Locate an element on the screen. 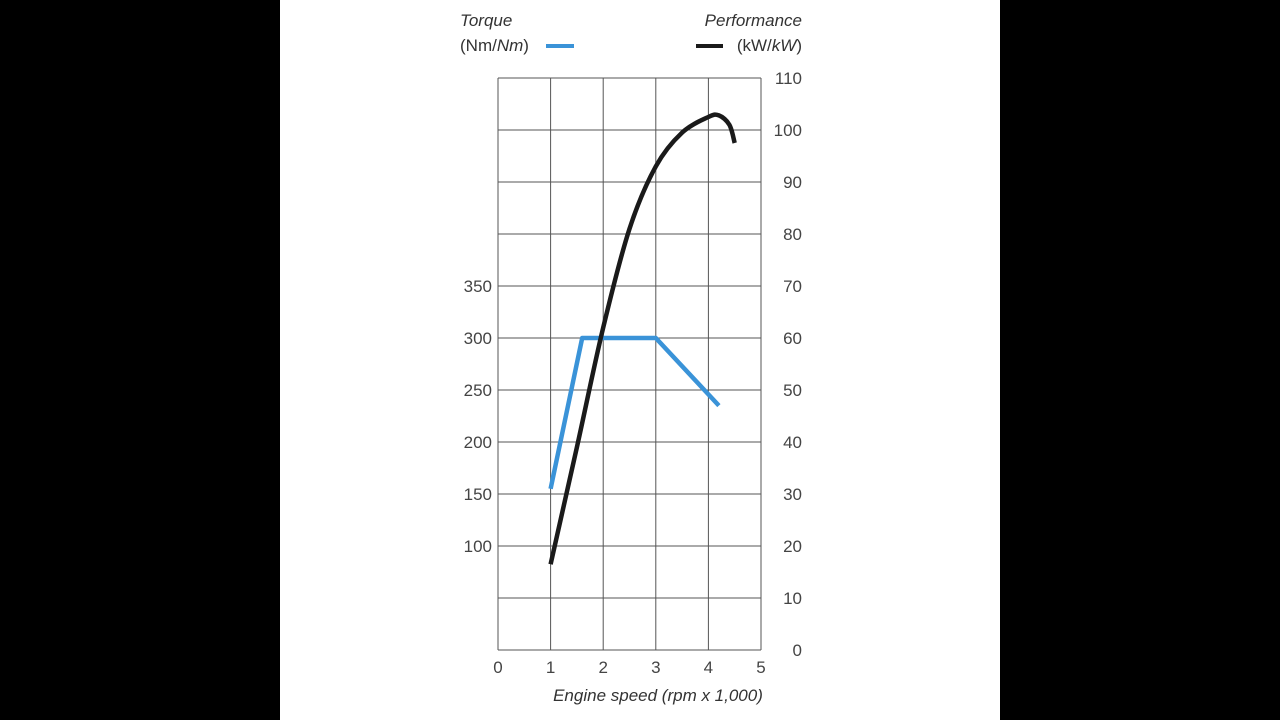 The width and height of the screenshot is (1280, 720). left-tick-label: 100 is located at coordinates (478, 546).